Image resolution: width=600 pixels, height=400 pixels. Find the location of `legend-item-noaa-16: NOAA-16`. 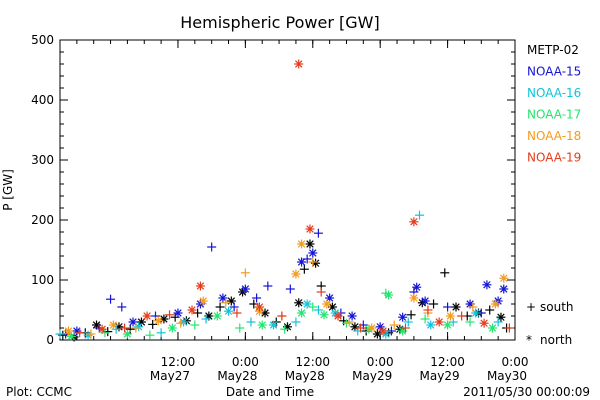

legend-item-noaa-16: NOAA-16 is located at coordinates (554, 93).